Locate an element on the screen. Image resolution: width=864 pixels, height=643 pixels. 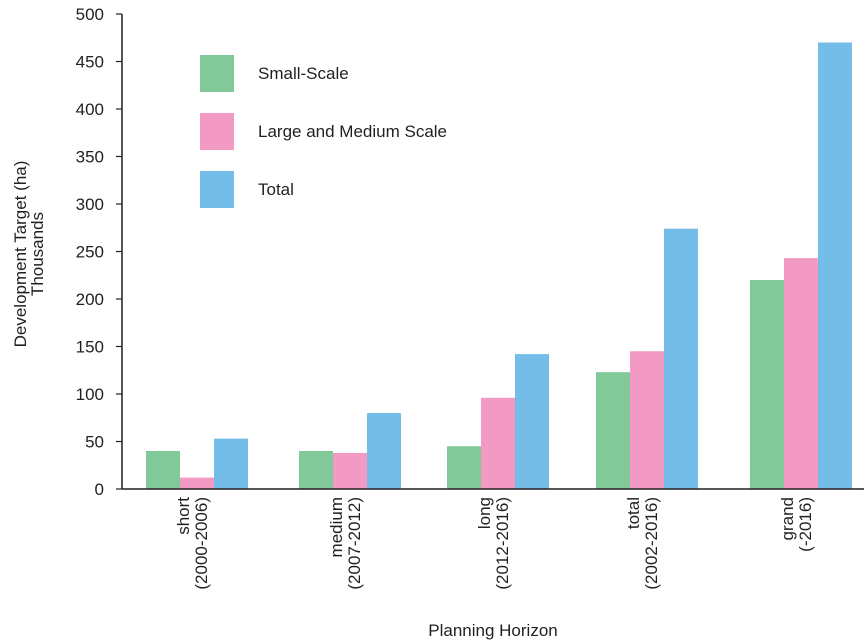
x-category-label: long (2012-2016) is located at coordinates (493, 543).